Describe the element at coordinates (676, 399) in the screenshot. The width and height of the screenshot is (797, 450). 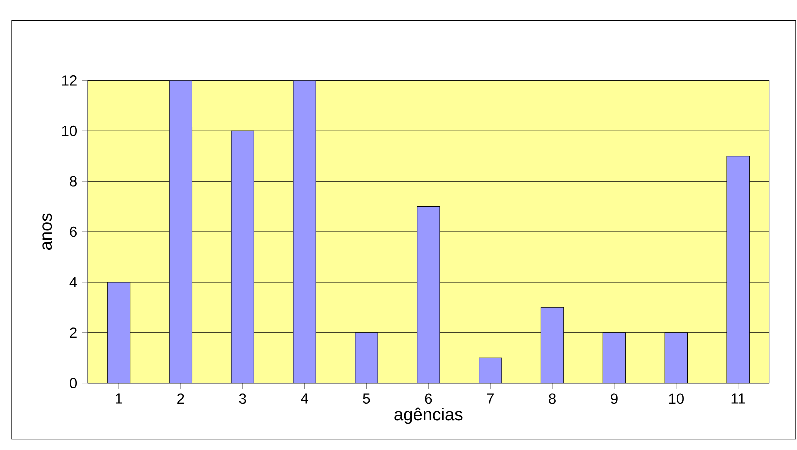
I see `x-tick-label: 10` at that location.